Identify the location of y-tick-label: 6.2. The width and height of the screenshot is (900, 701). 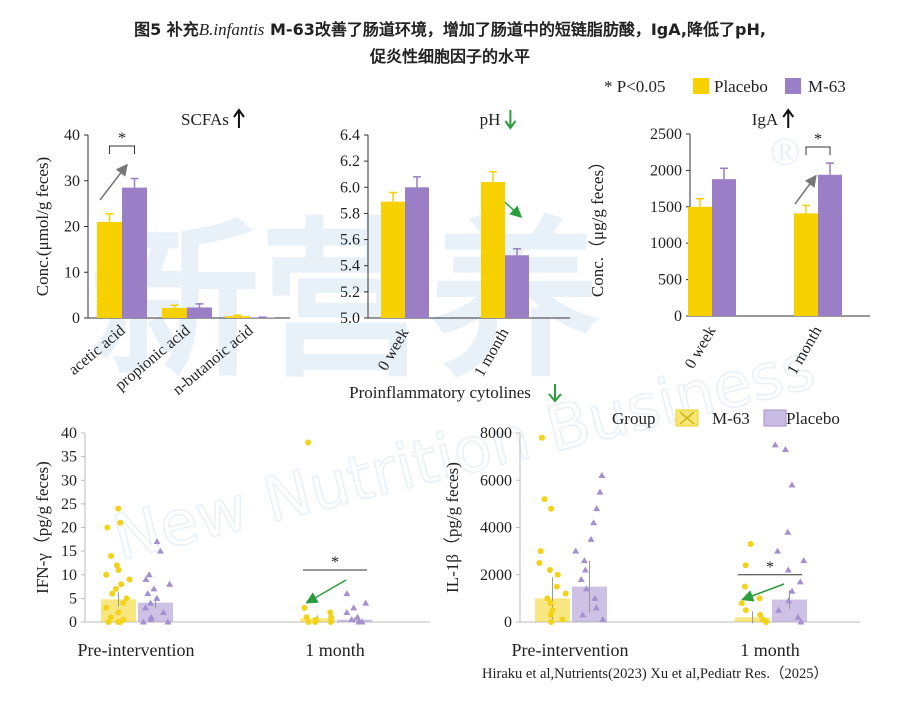
(350, 161).